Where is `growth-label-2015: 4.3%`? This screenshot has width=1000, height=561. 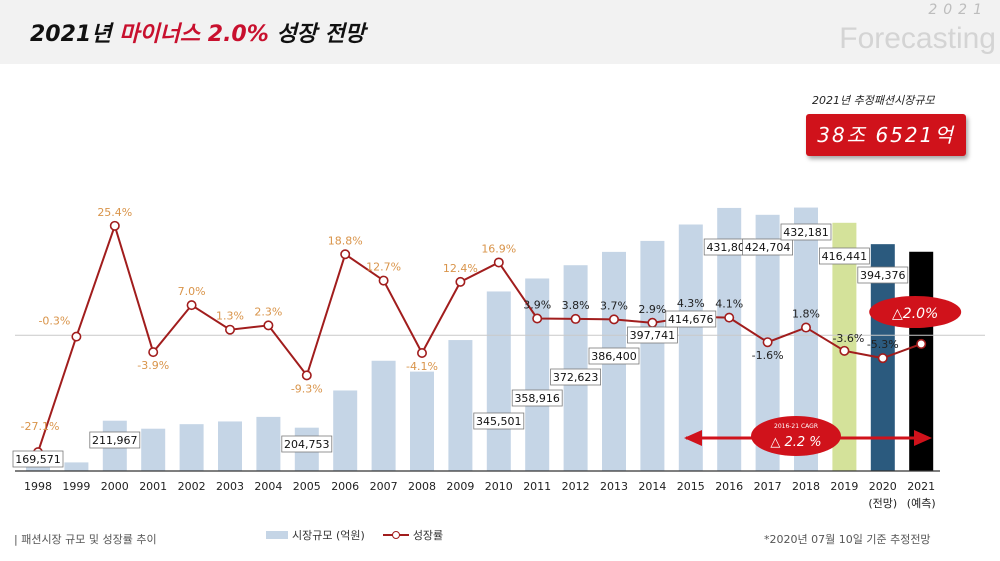 growth-label-2015: 4.3% is located at coordinates (691, 303).